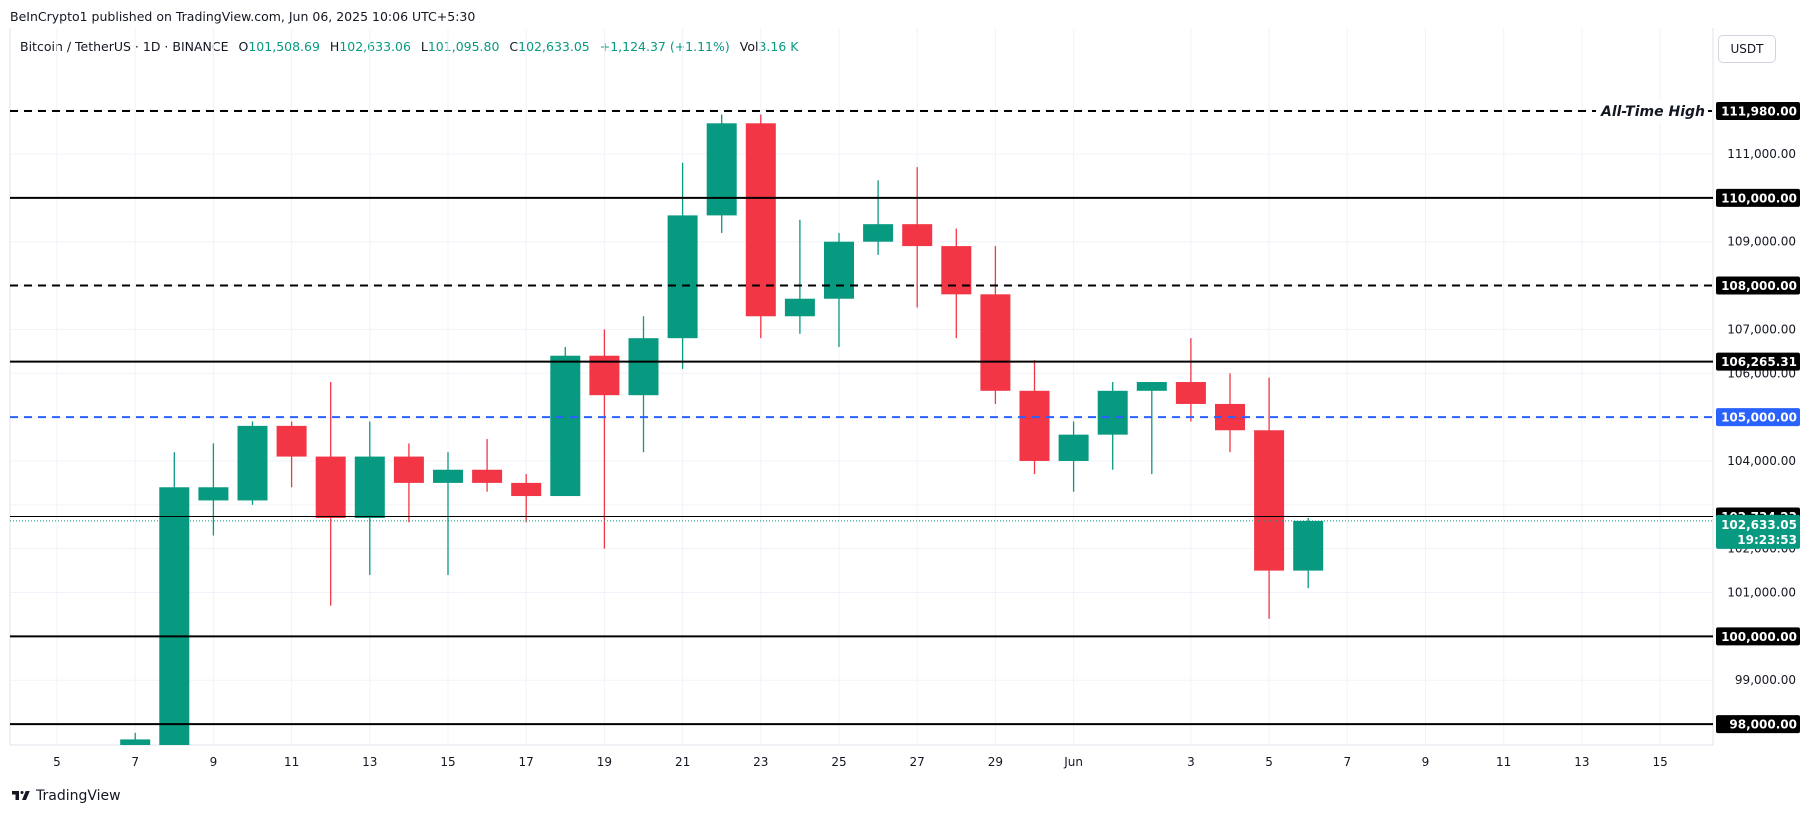  I want to click on last-price-label: 102,633.05, so click(1759, 525).